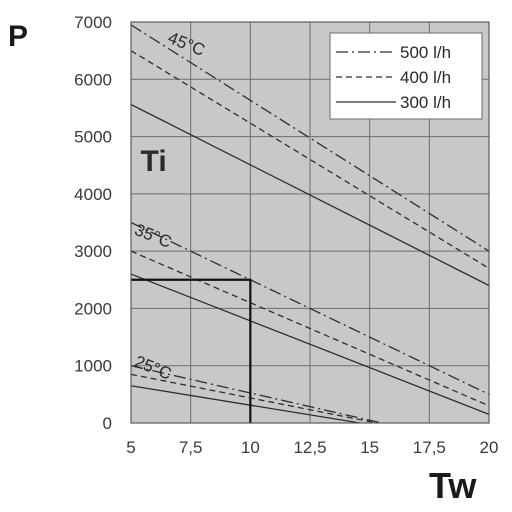  I want to click on legend-label-2: 300 l/h, so click(425, 102).